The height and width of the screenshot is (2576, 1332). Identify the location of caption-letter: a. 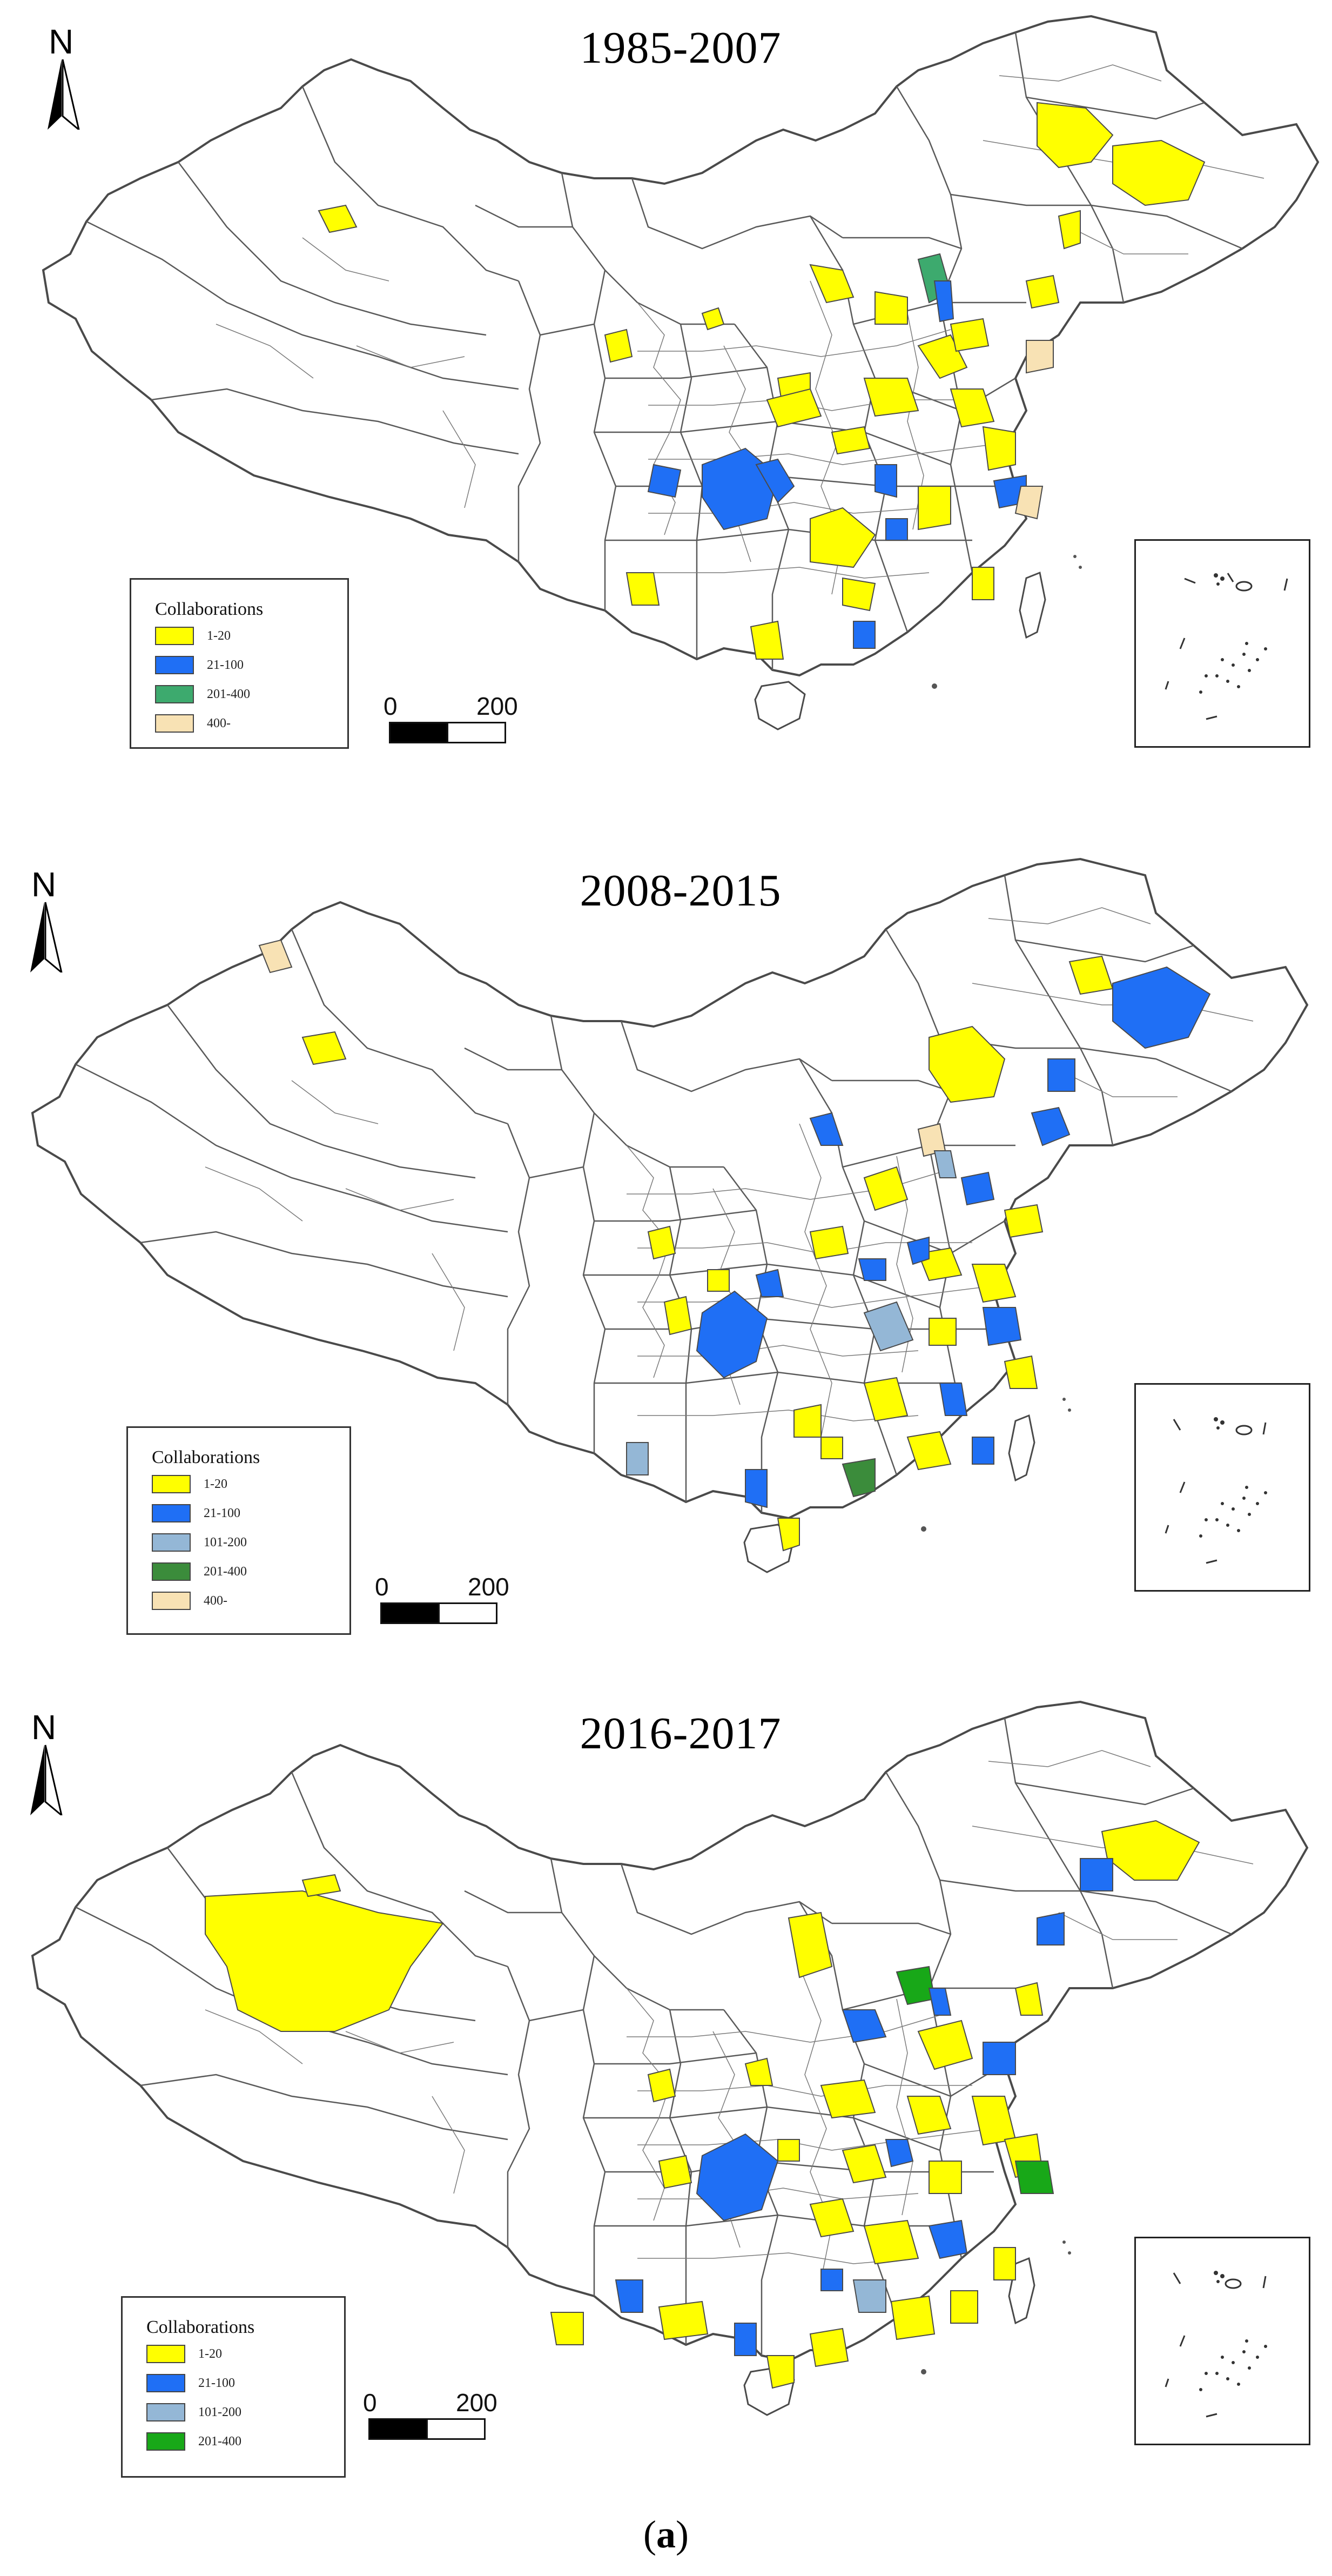
(666, 2535).